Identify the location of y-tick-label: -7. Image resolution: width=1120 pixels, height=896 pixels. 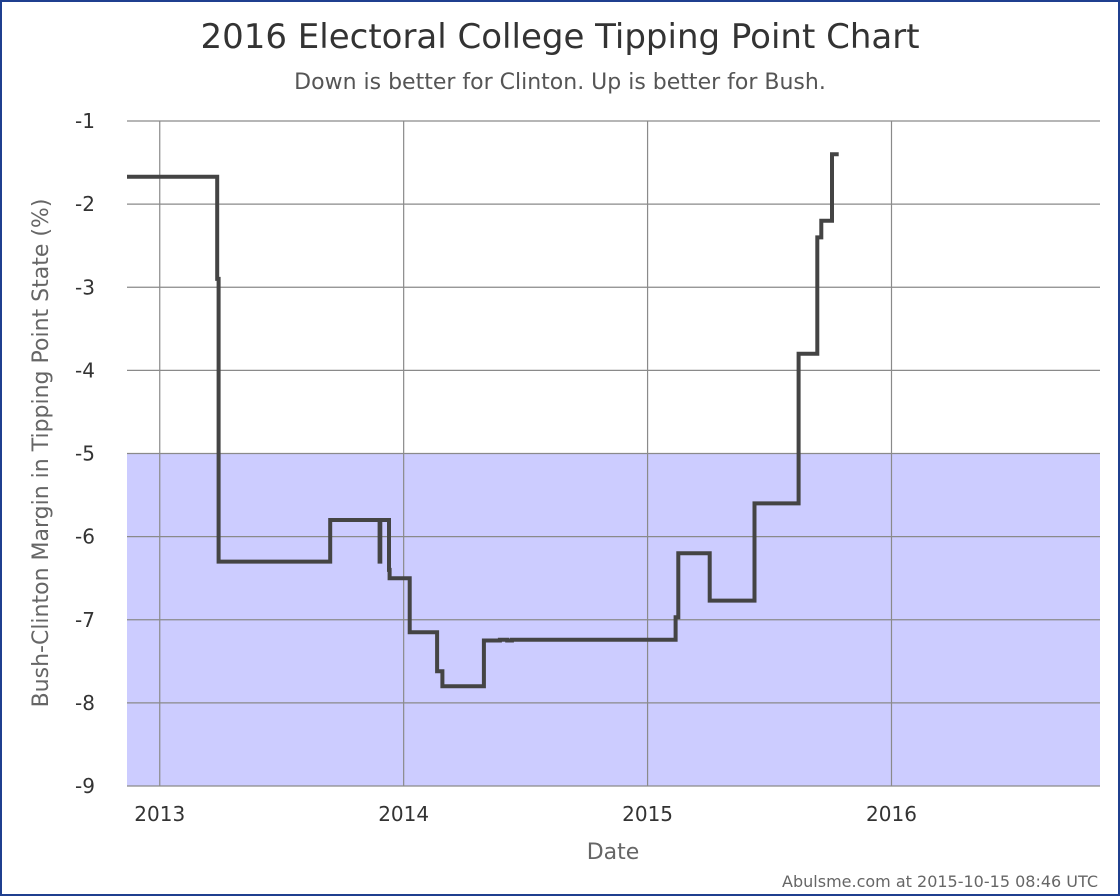
(85, 620).